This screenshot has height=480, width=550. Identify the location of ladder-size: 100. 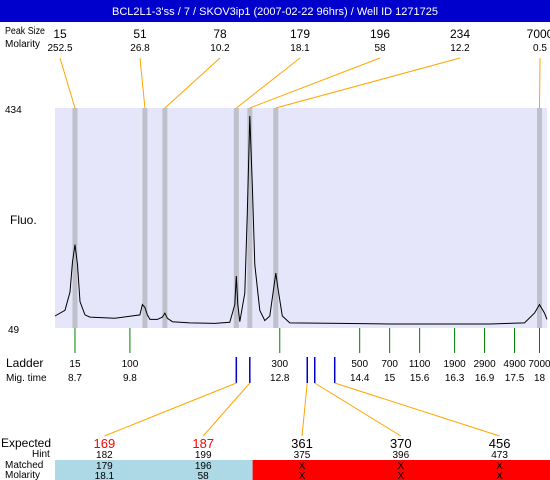
(130, 364).